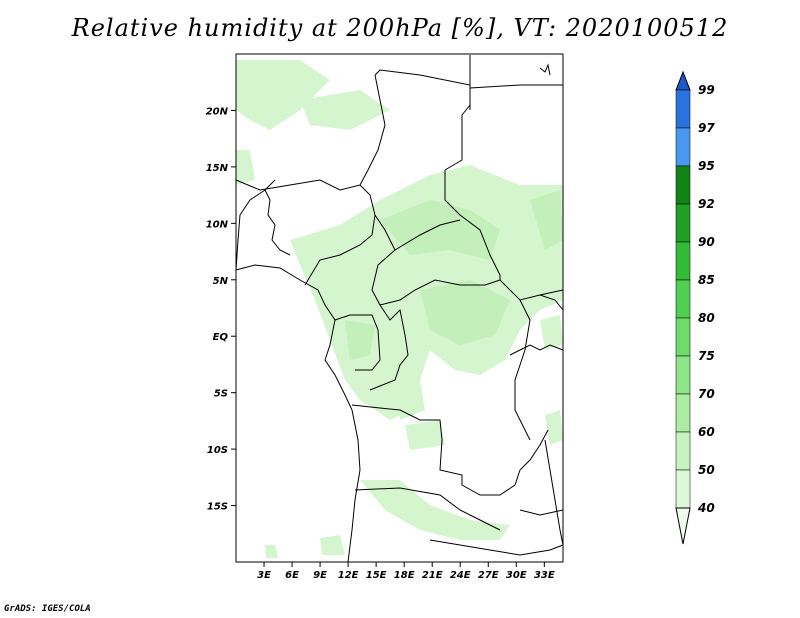  I want to click on x-axis: 3E 6E 9E 12E 15E 18E 21E 24E 27E 30E 33E, so click(406, 571).